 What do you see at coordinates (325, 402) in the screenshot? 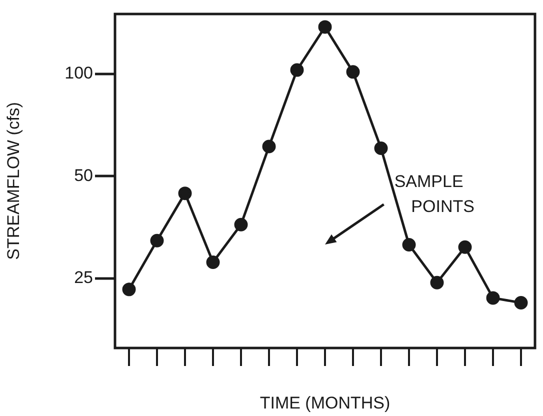
I see `x-axis-title: TIME (MONTHS)` at bounding box center [325, 402].